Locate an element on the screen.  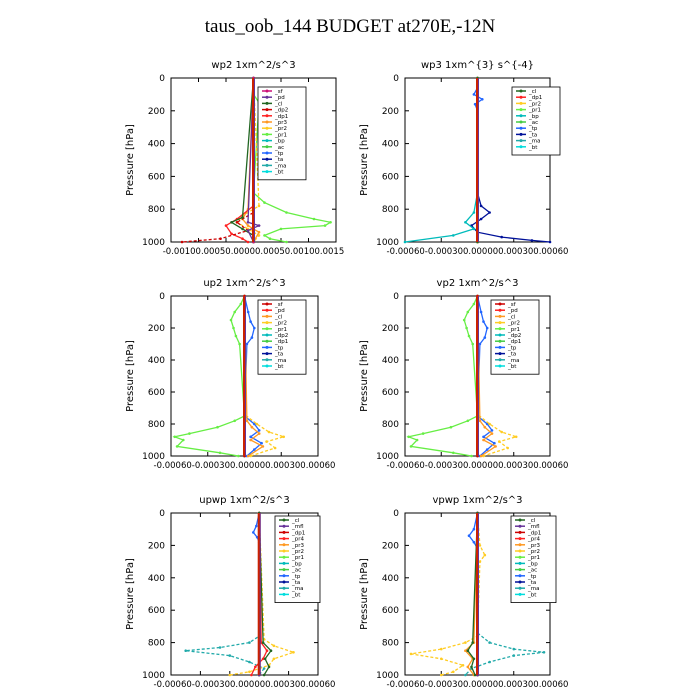
legend-label: _pr1 is located at coordinates (513, 330).